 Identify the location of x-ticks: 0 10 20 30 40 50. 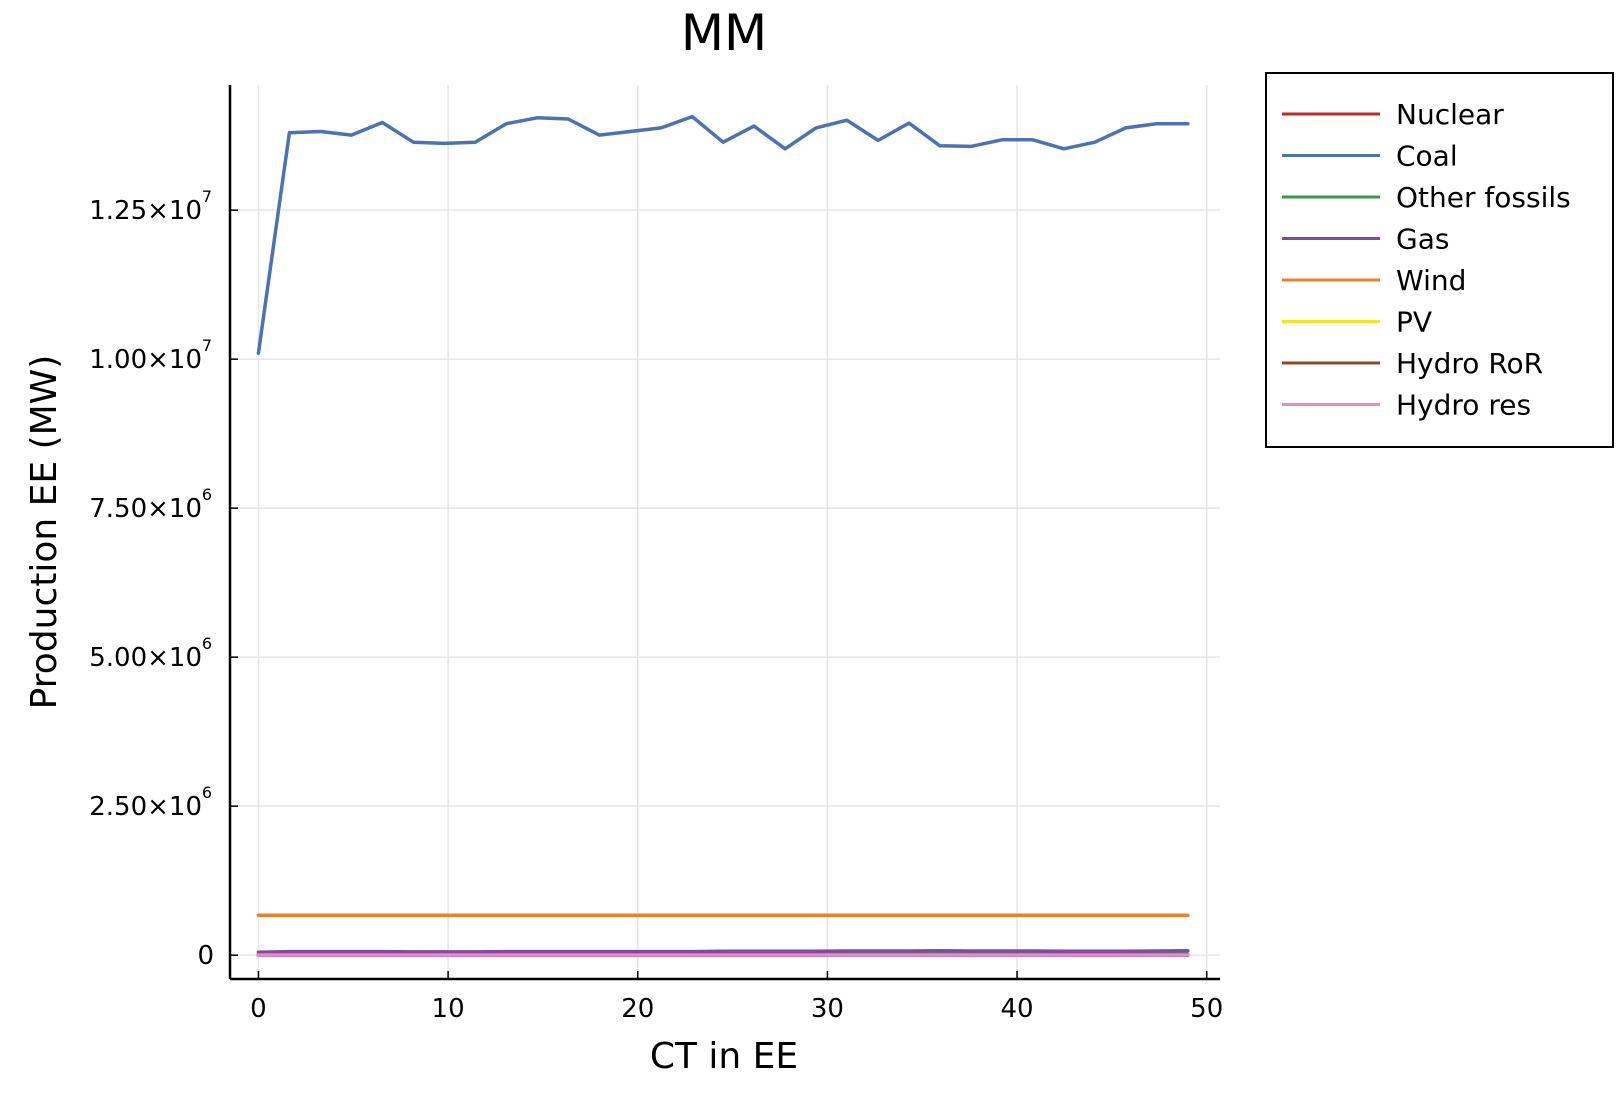
(736, 997).